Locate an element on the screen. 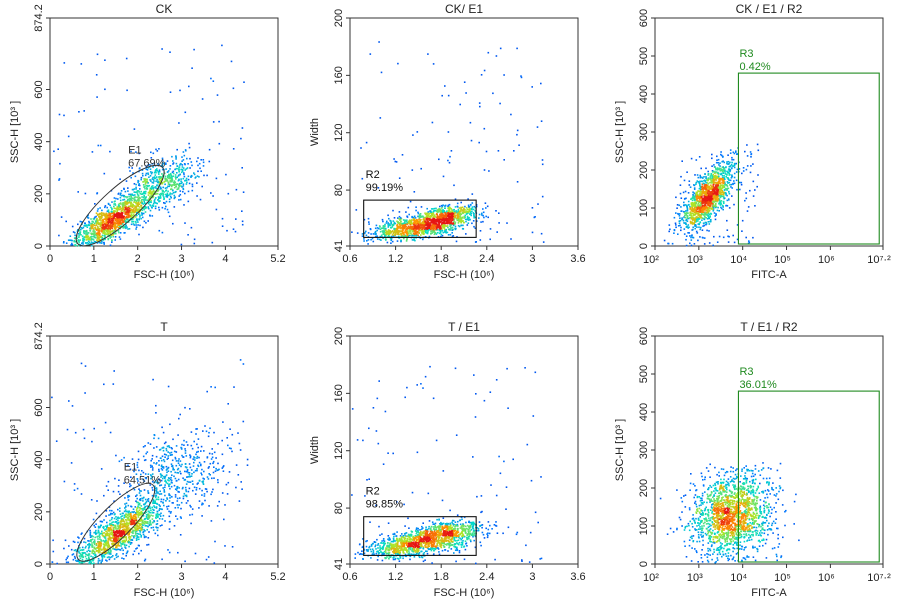 This screenshot has width=900, height=613. gate-name: E1 is located at coordinates (134, 151).